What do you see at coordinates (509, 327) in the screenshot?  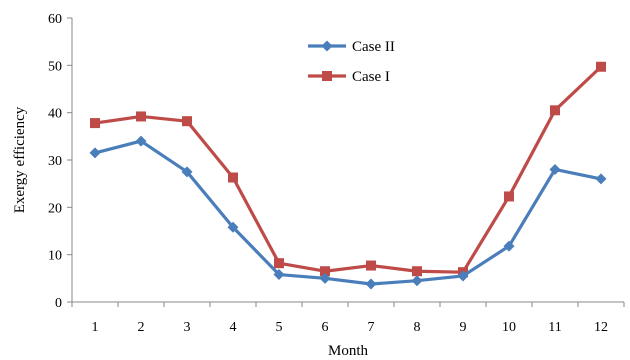 I see `x-tick-label: 10` at bounding box center [509, 327].